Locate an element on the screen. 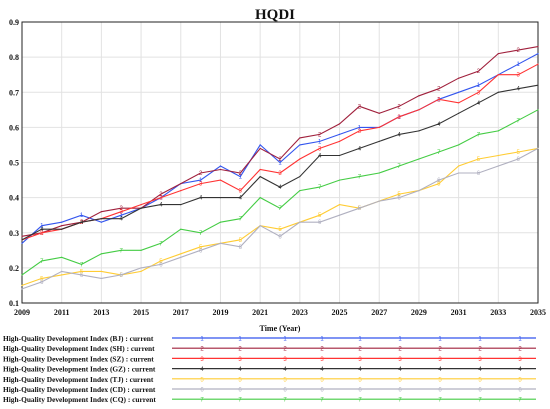 This screenshot has width=550, height=409. y-tick-label: 0.3 is located at coordinates (14, 233).